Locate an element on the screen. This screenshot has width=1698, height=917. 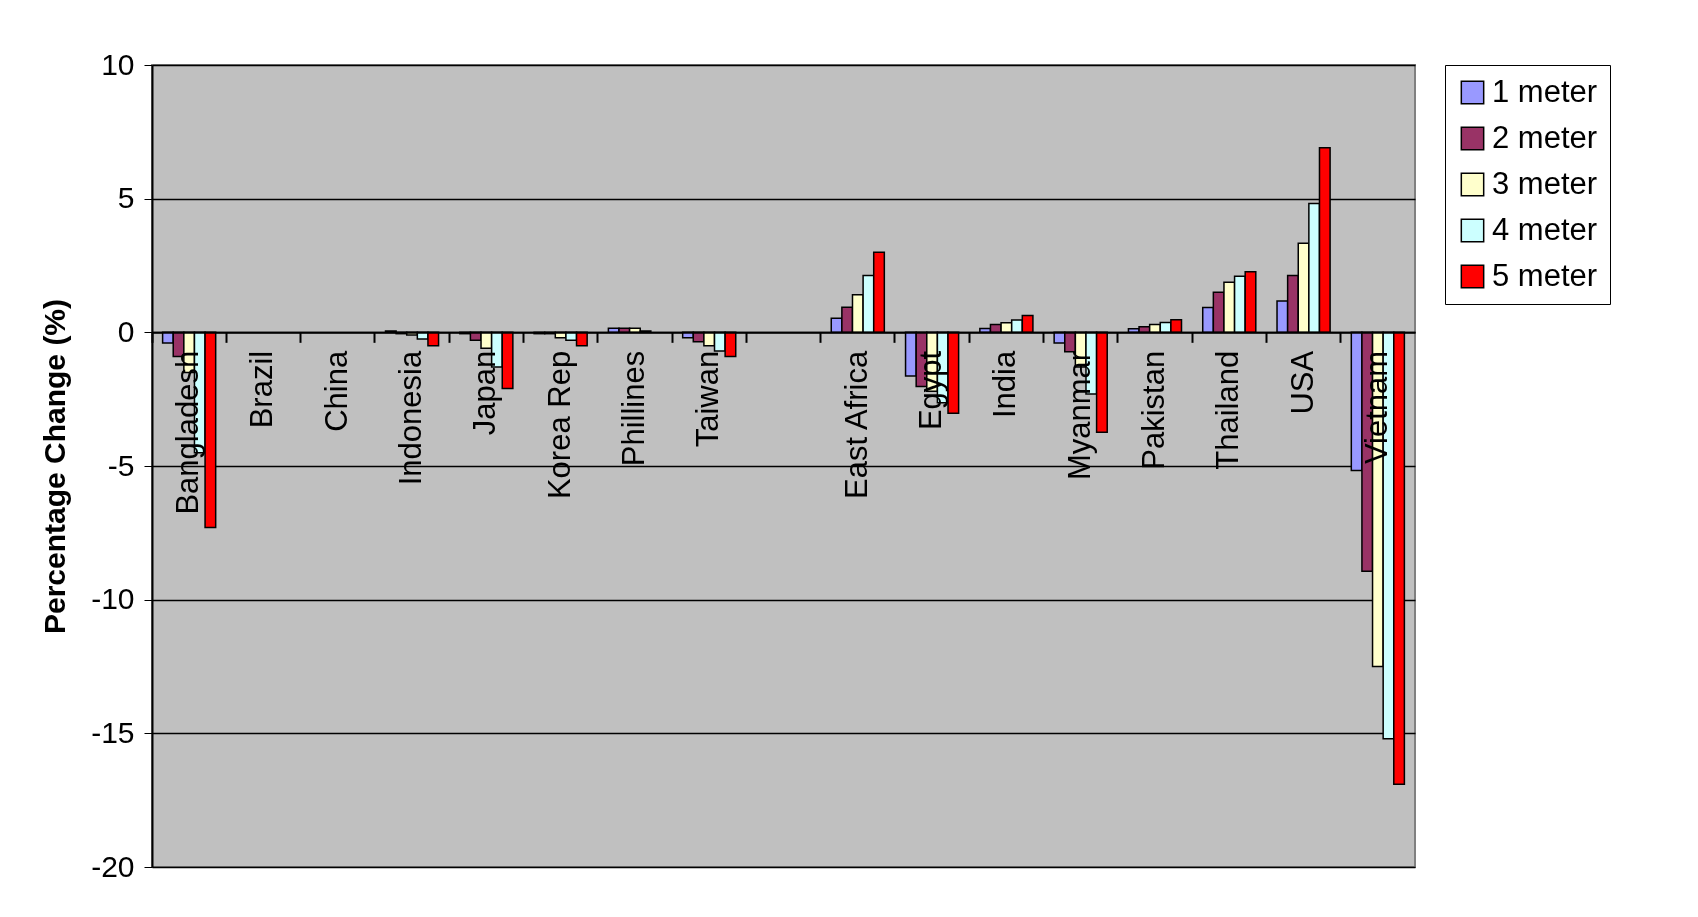
x-tick-label: India is located at coordinates (1005, 384).